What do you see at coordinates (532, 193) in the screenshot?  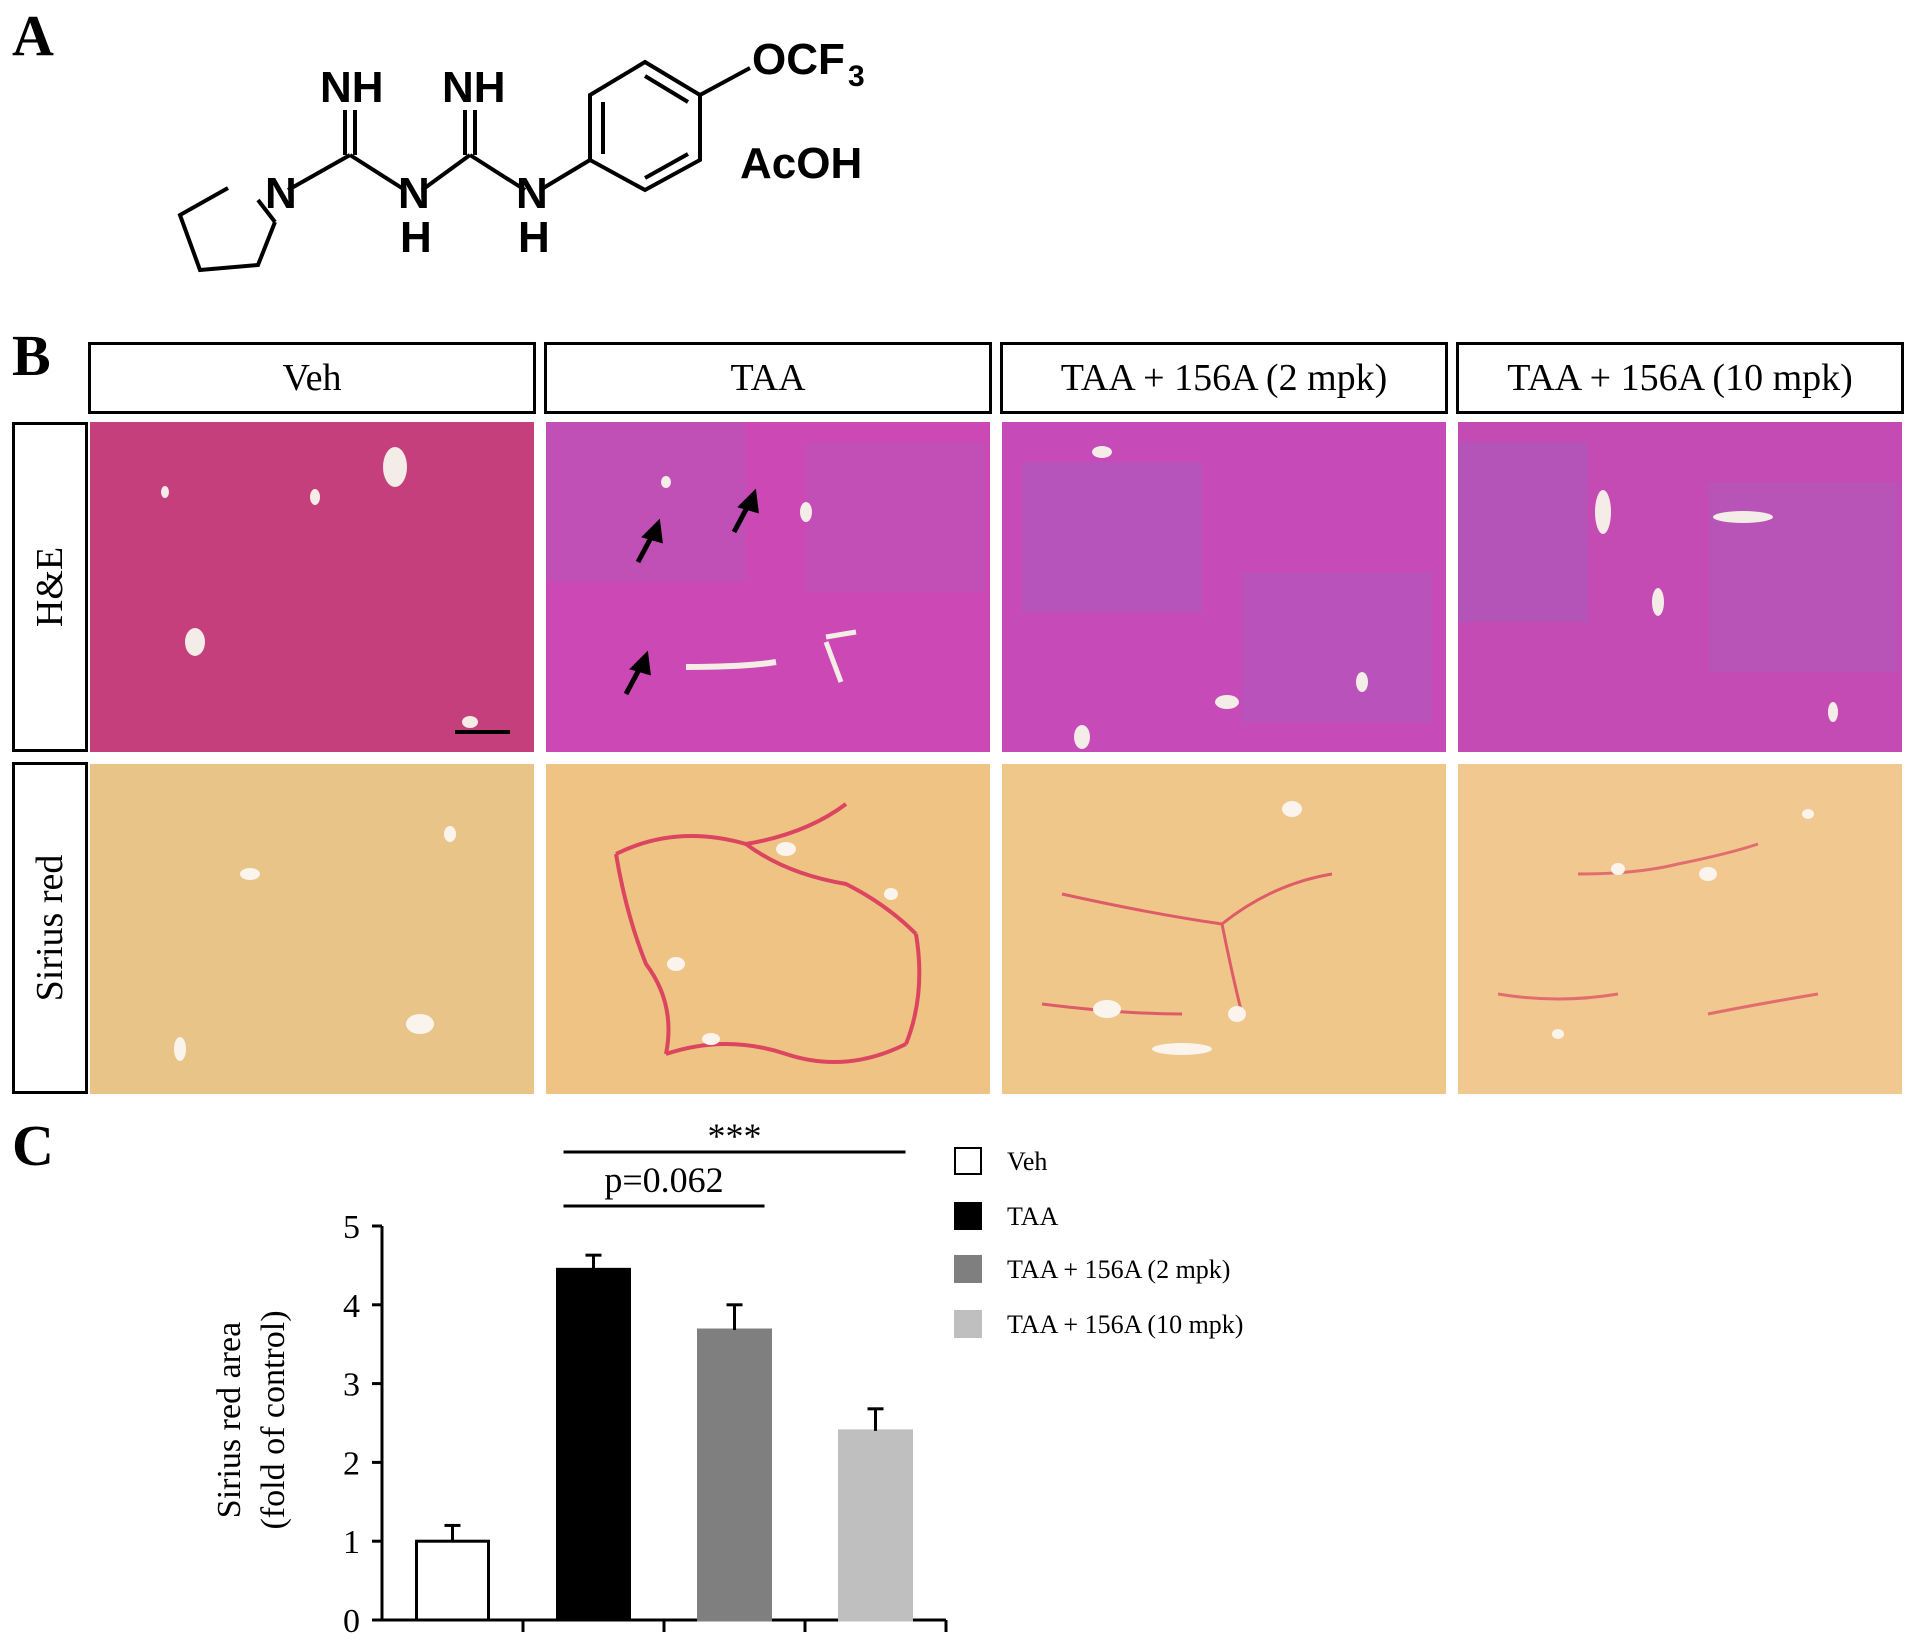 I see `amine-n-right: N` at bounding box center [532, 193].